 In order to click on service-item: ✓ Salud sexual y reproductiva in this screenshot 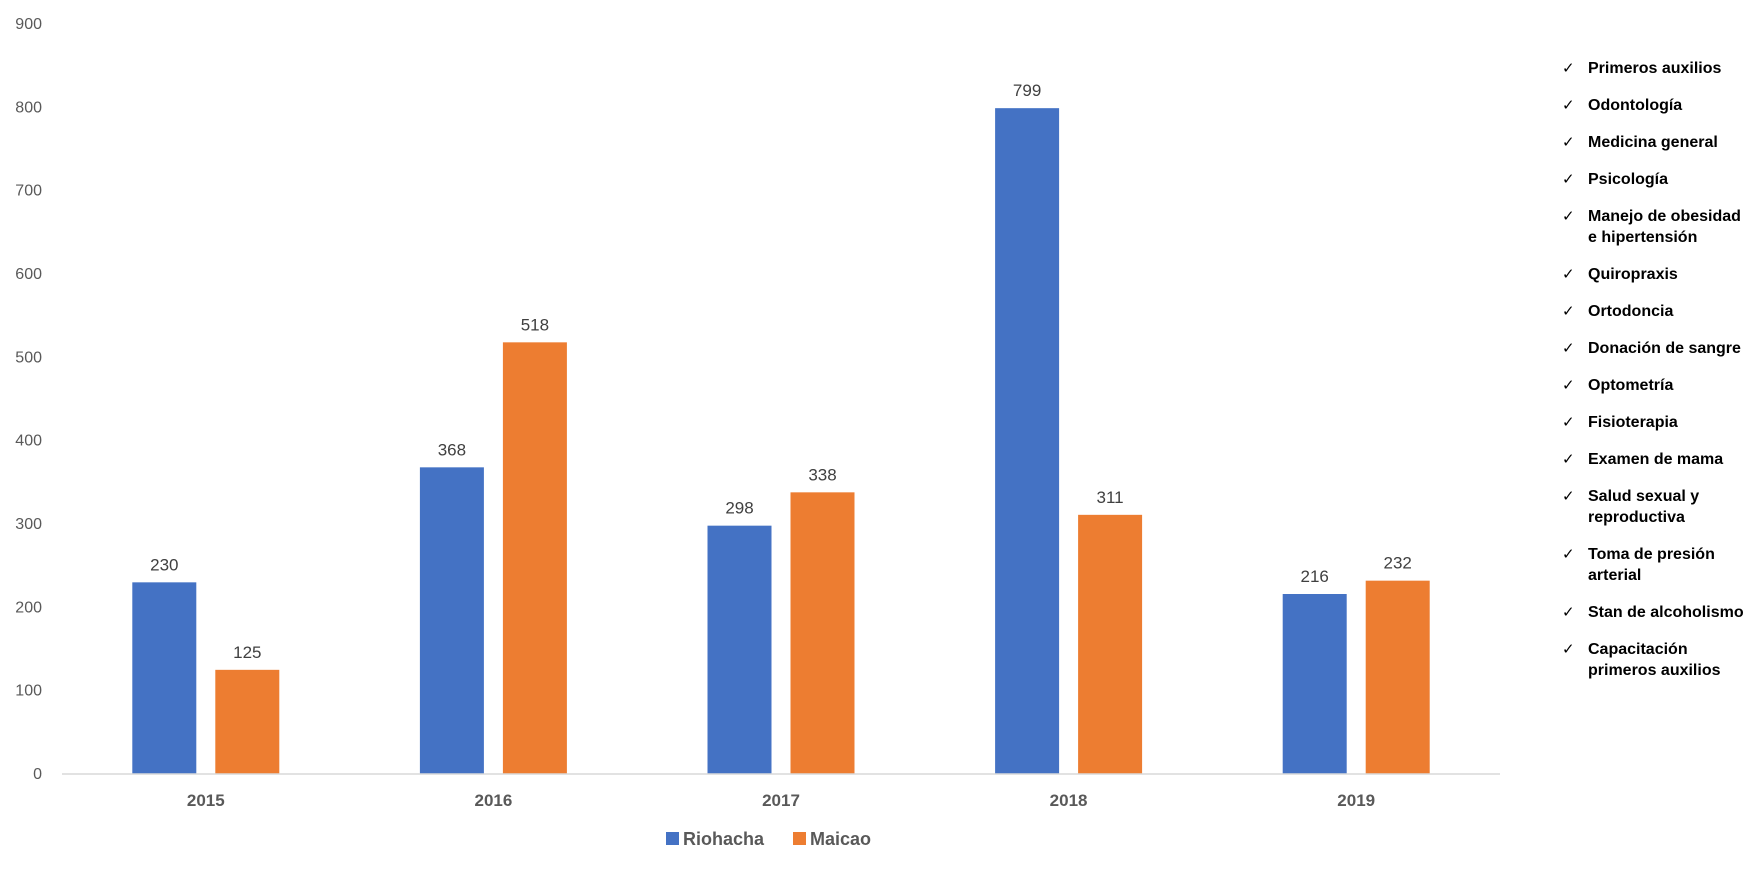, I will do `click(1657, 507)`.